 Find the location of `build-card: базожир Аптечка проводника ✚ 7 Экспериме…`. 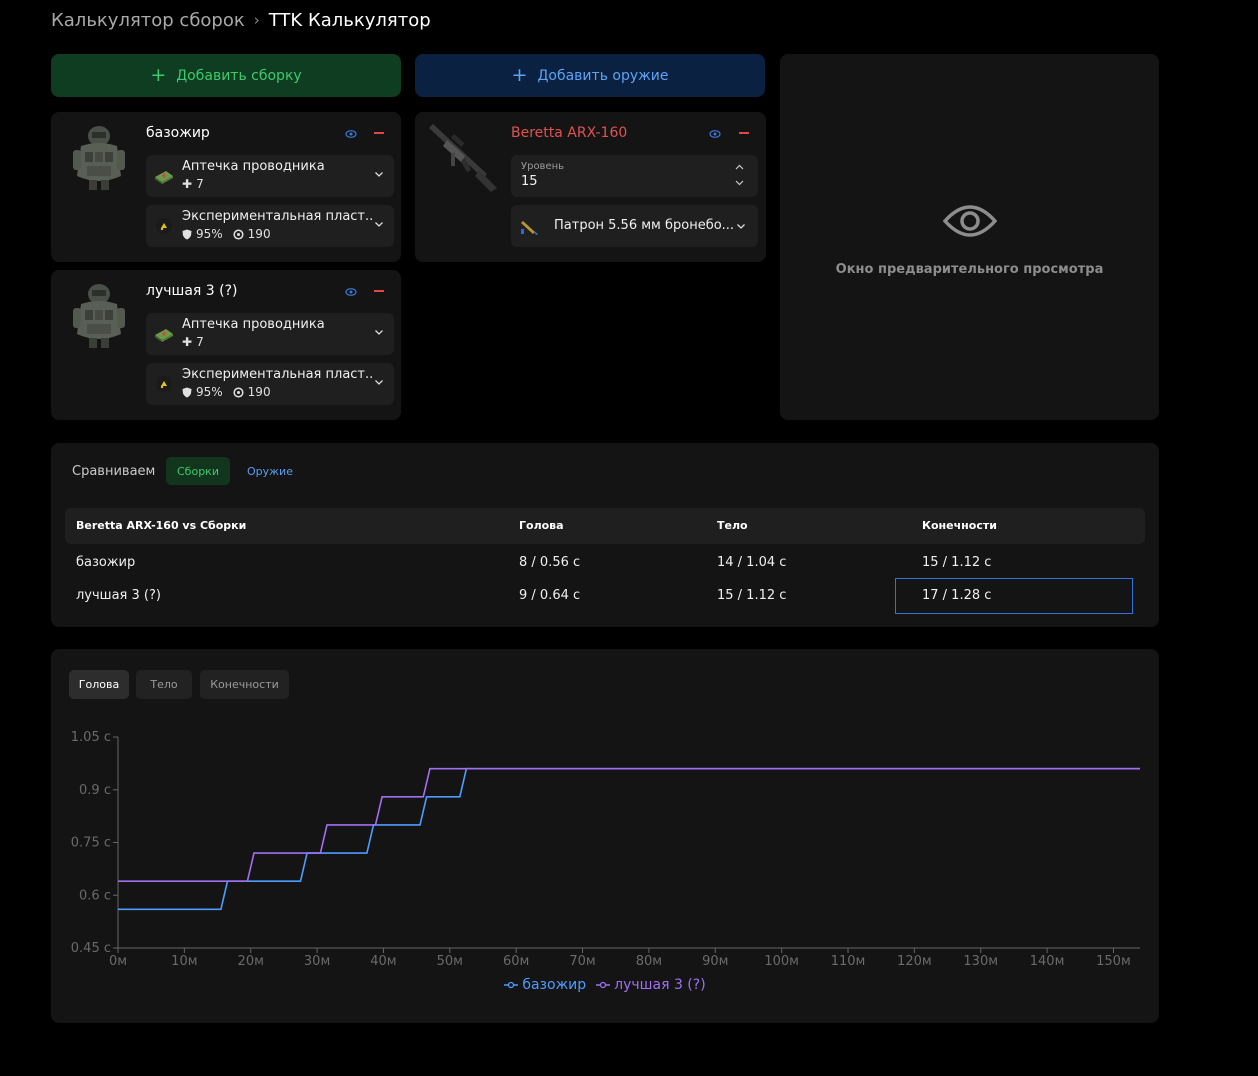

build-card: базожир Аптечка проводника ✚ 7 Экспериме… is located at coordinates (226, 187).